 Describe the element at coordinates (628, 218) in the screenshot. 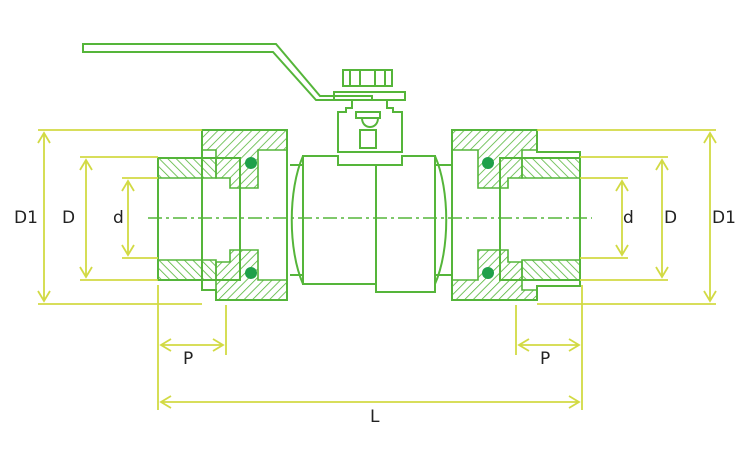

I see `label-small-d-right: d` at that location.